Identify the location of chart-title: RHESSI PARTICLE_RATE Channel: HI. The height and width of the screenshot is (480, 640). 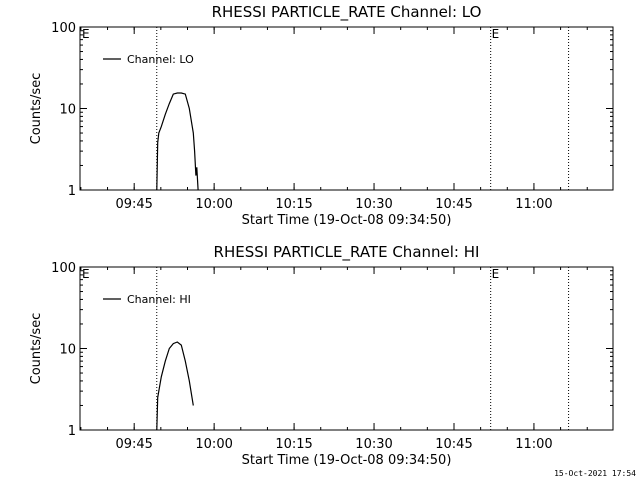
(347, 252).